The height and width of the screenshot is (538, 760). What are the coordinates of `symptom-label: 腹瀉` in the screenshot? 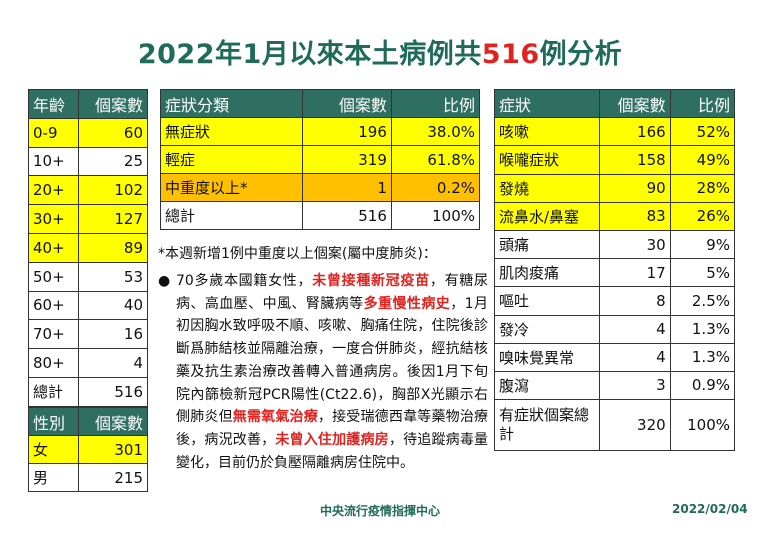 It's located at (547, 385).